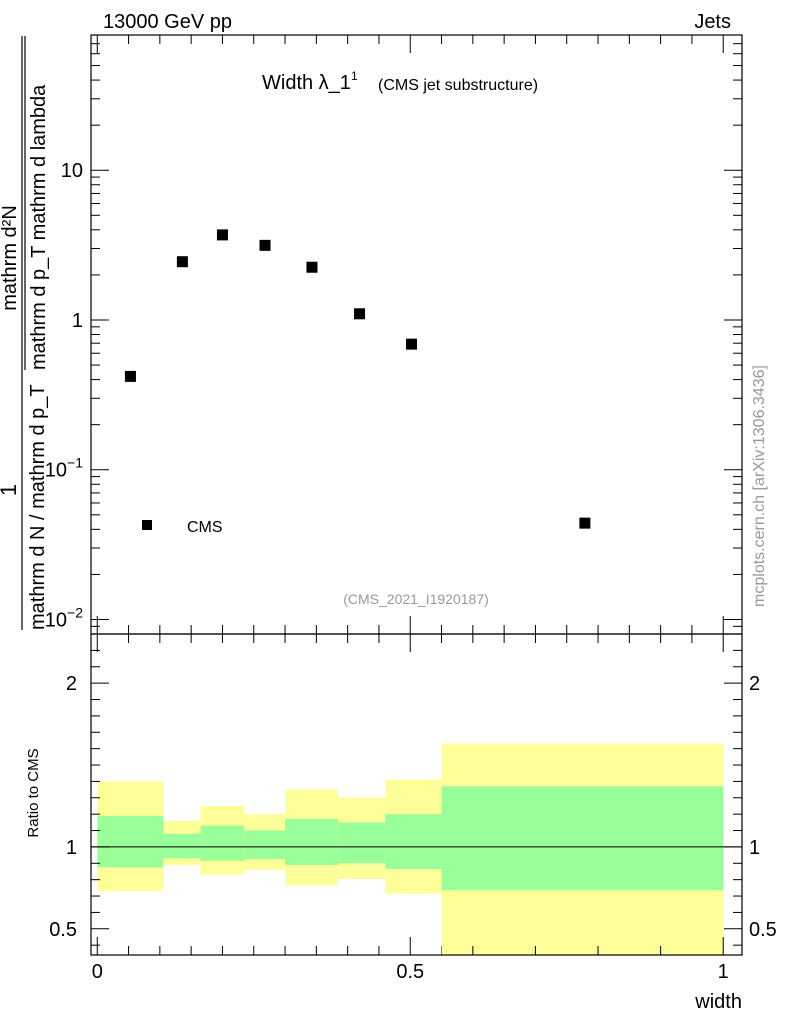 The height and width of the screenshot is (1024, 786). Describe the element at coordinates (33, 792) in the screenshot. I see `ratio-axis-label: Ratio to CMS` at that location.